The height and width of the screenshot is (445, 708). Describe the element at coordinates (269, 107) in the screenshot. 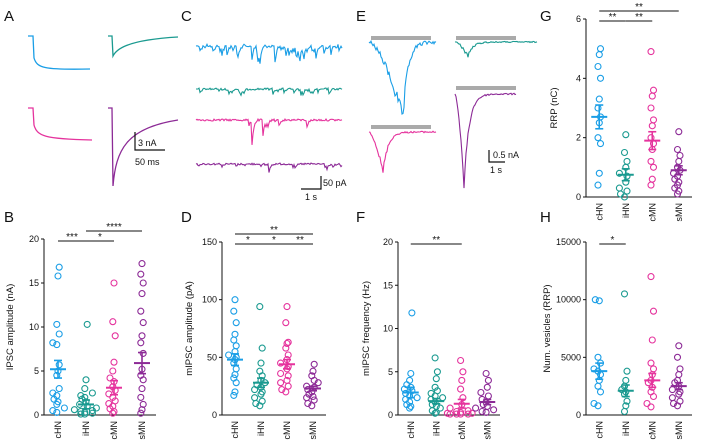

I see `panel-c-traces` at that location.